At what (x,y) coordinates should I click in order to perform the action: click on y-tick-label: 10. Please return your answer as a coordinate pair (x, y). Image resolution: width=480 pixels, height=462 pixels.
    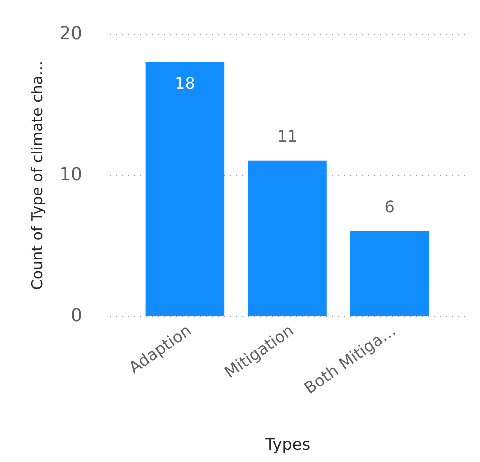
    Looking at the image, I should click on (71, 175).